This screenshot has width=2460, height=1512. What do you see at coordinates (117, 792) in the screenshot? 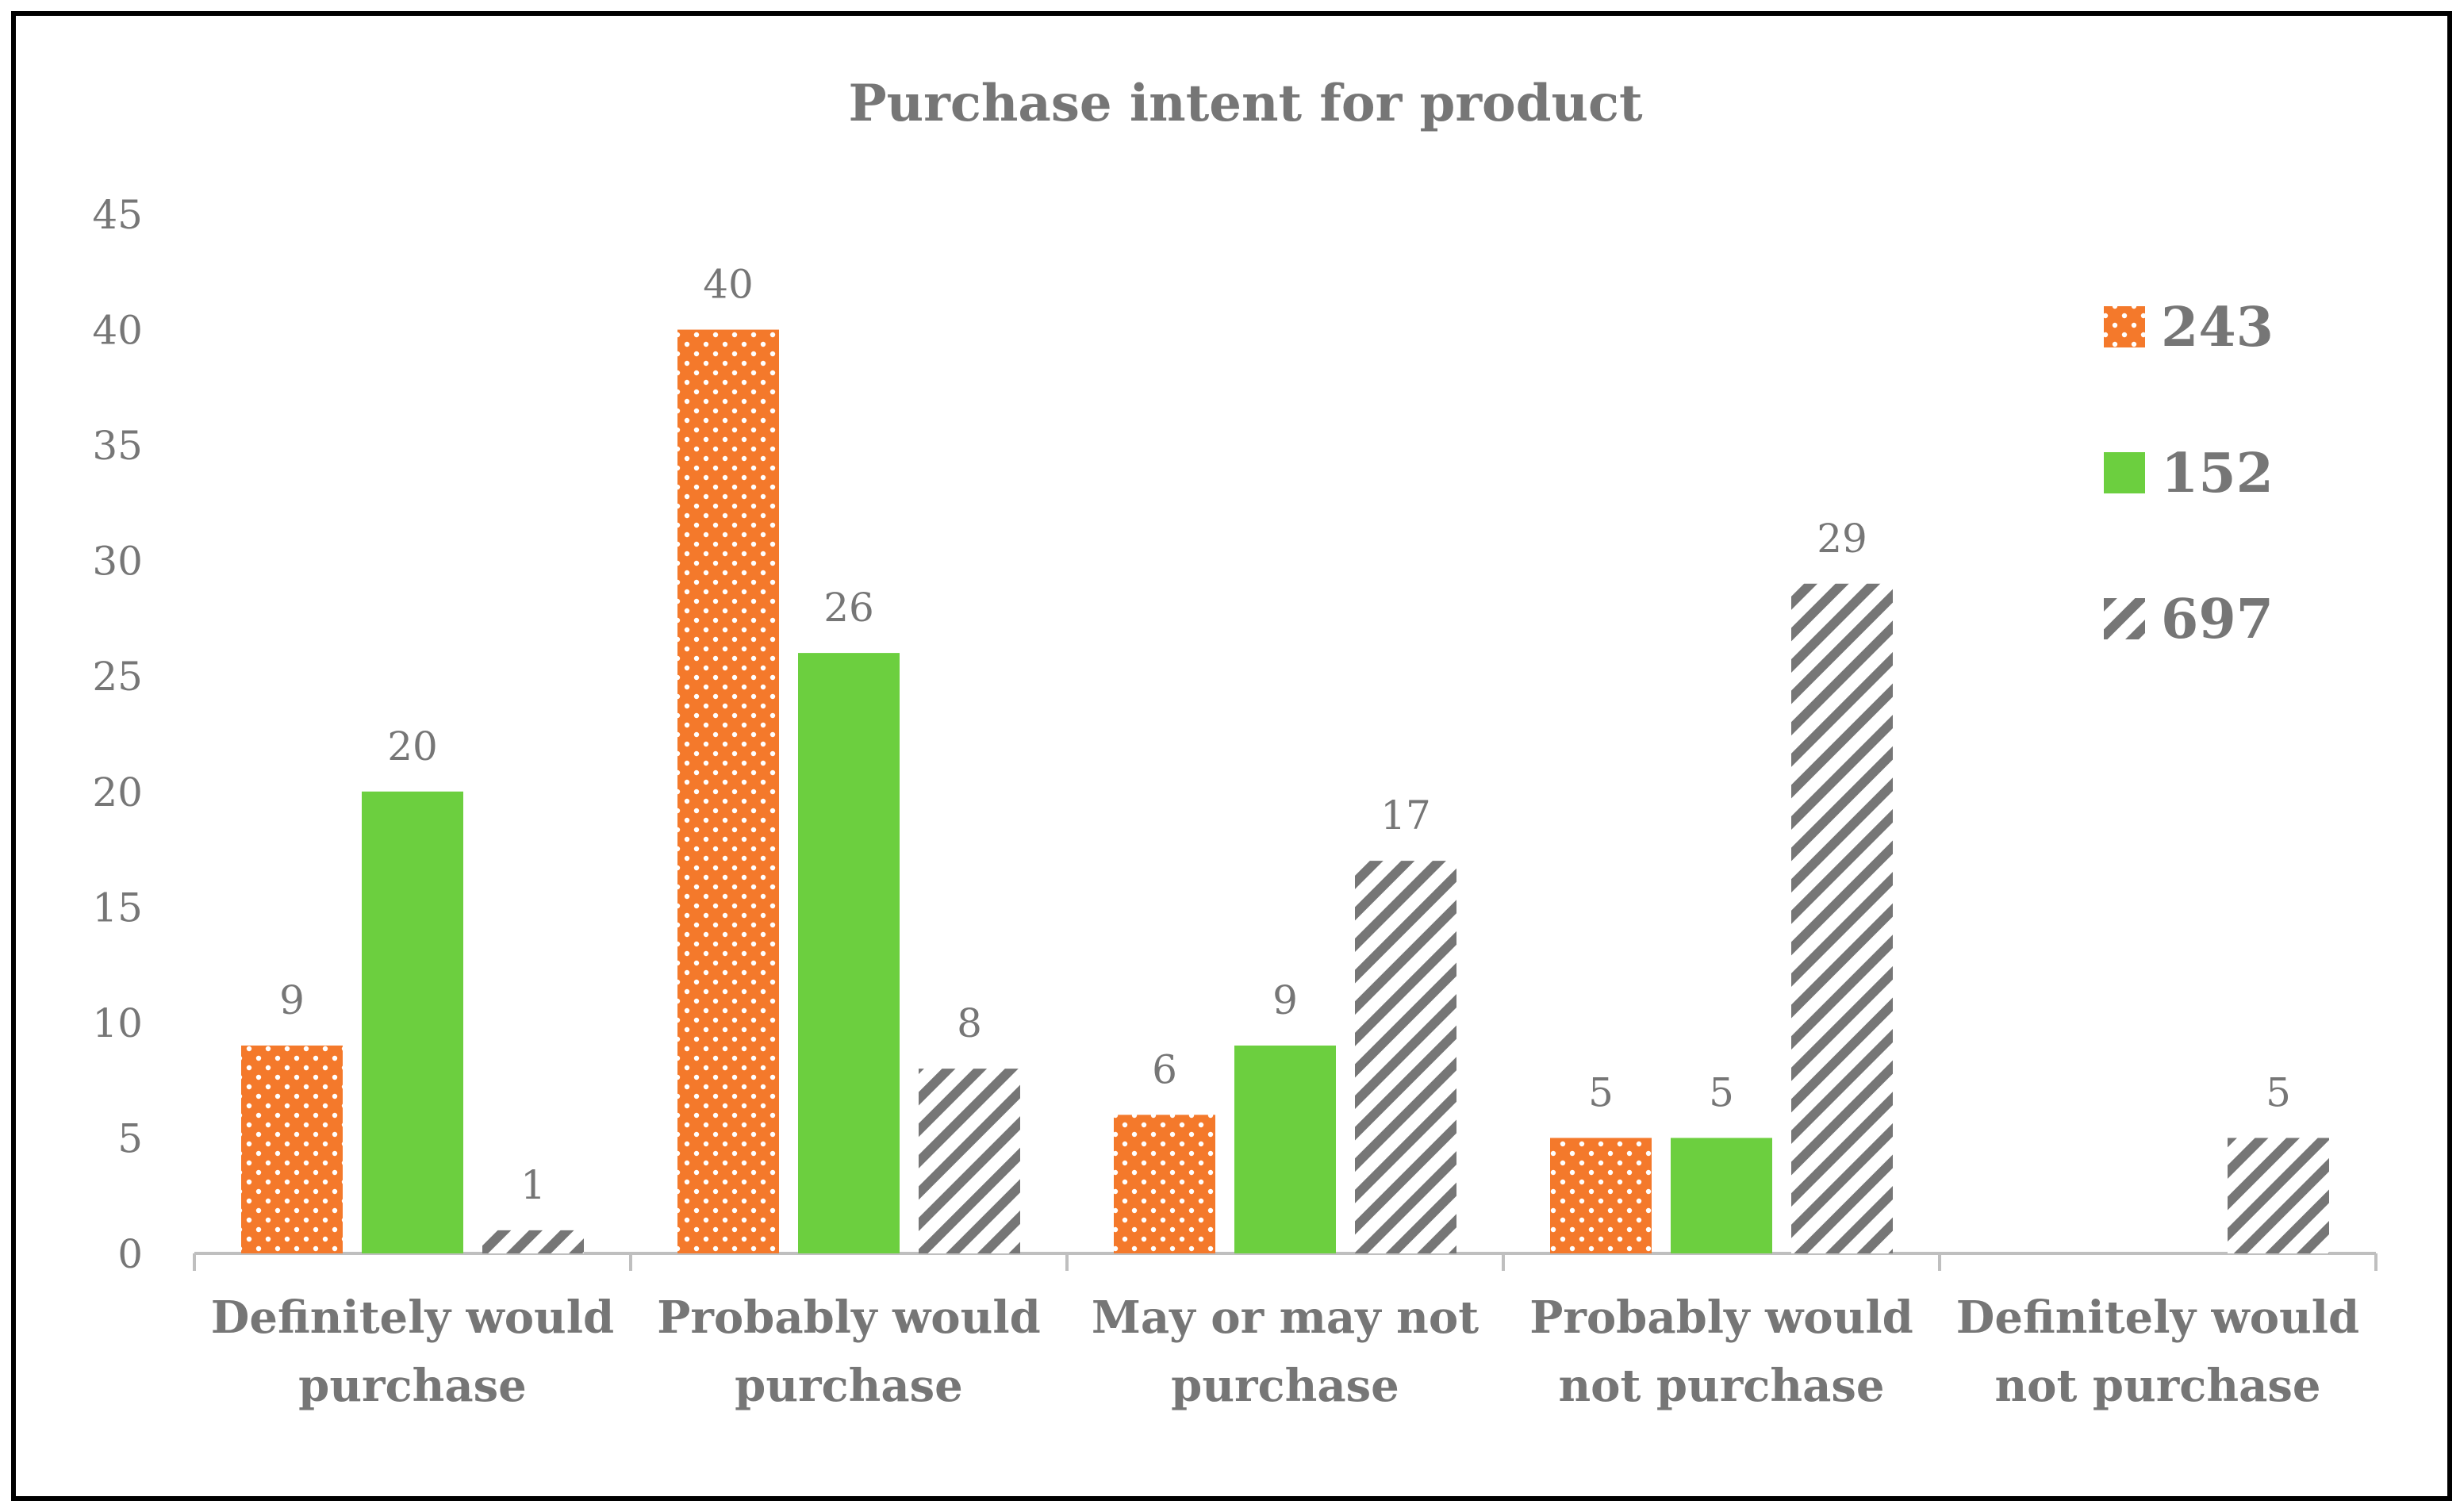
I see `y-tick-label: 20` at bounding box center [117, 792].